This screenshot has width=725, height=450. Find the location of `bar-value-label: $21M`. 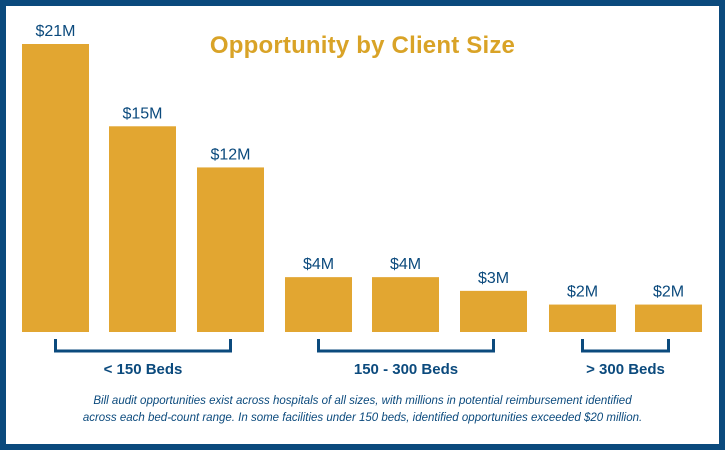

bar-value-label: $21M is located at coordinates (55, 31).